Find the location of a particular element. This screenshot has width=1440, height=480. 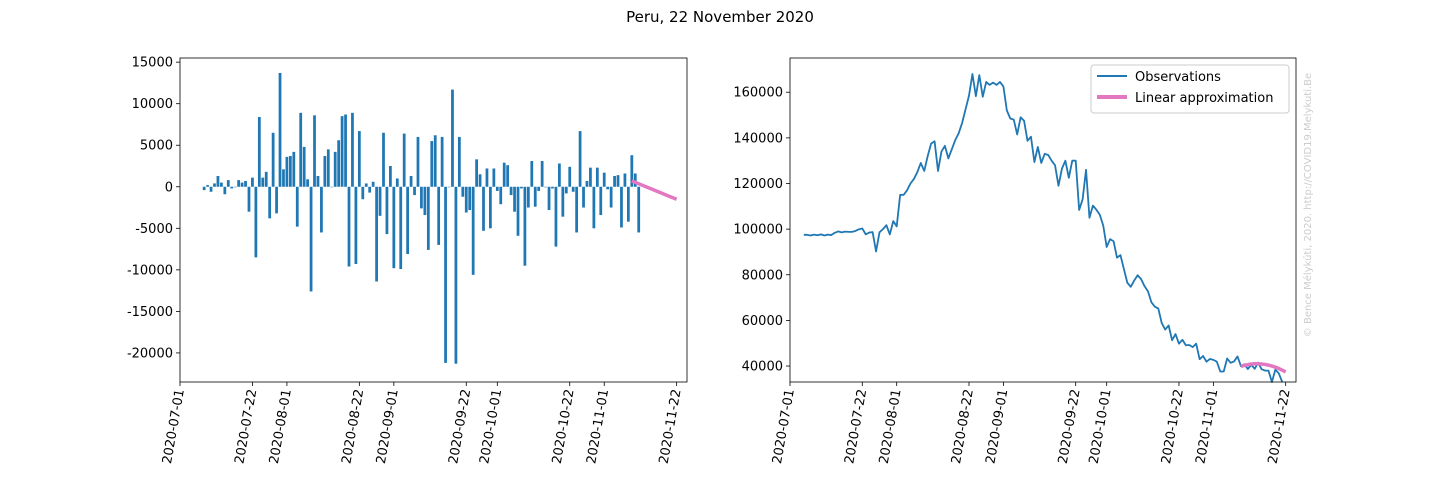

right-xtick-label: 2020-08-22 is located at coordinates (963, 426).